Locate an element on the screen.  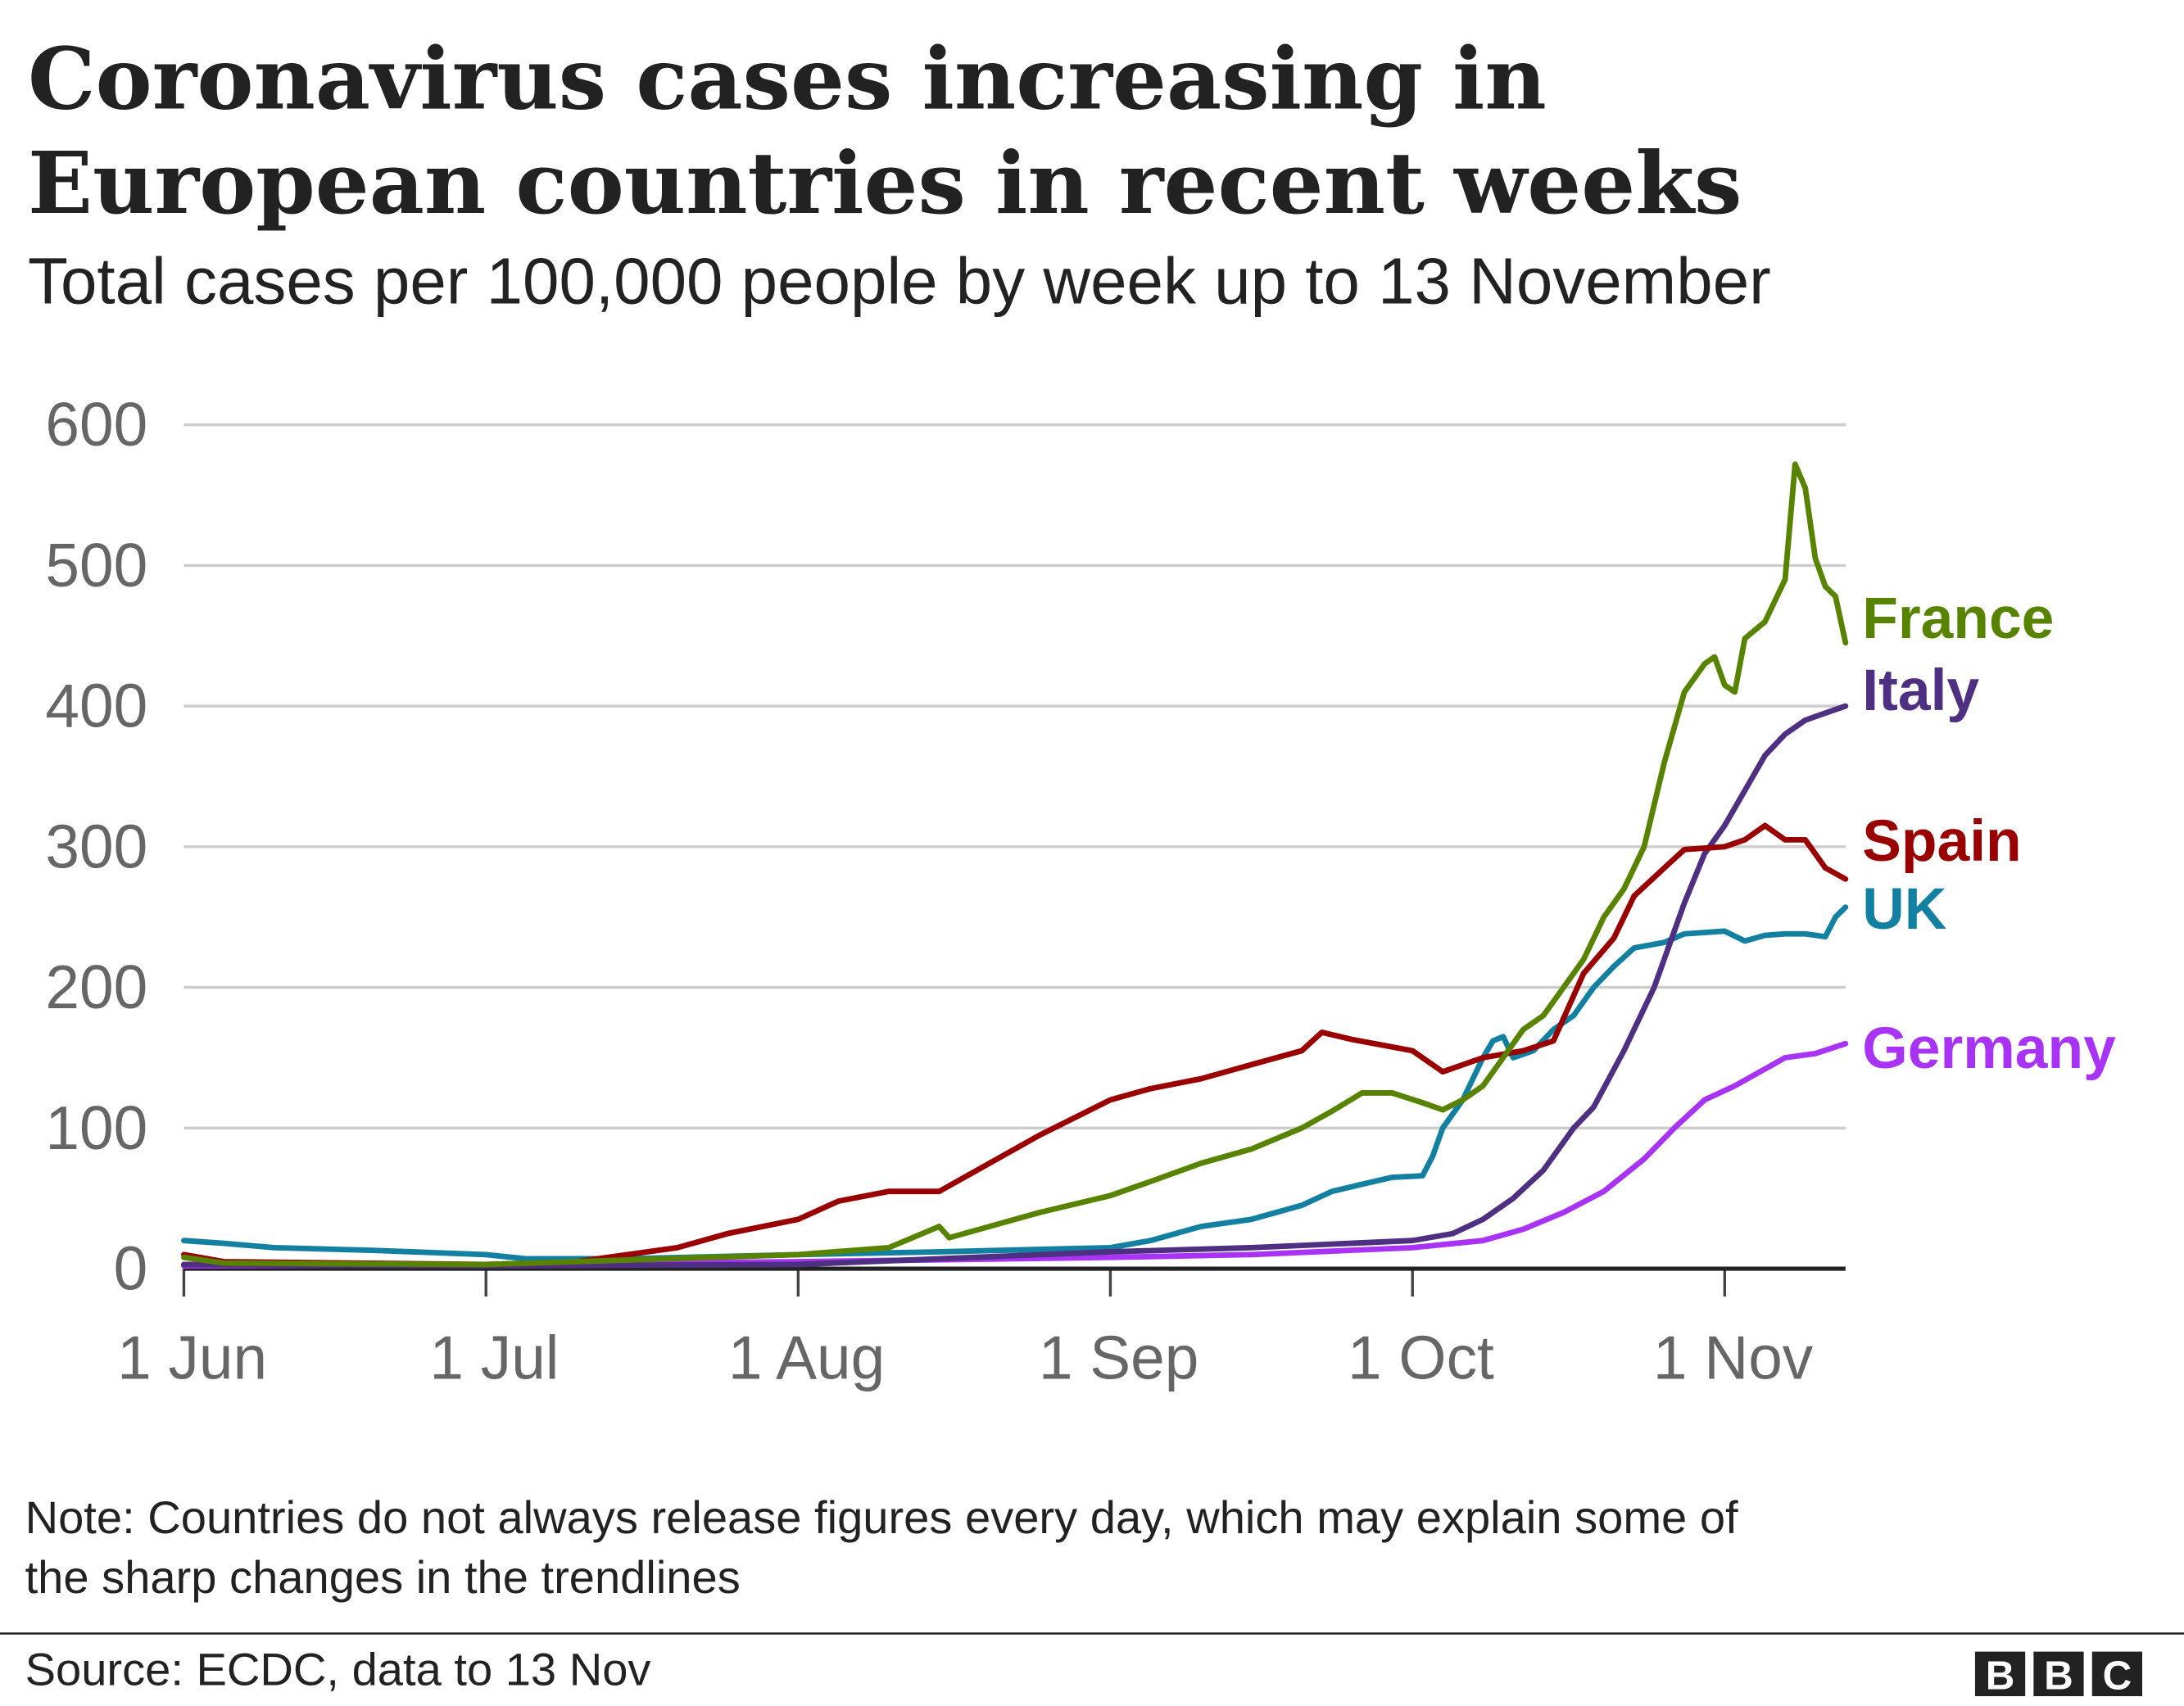
bbc-logo: B B C is located at coordinates (2058, 1675).